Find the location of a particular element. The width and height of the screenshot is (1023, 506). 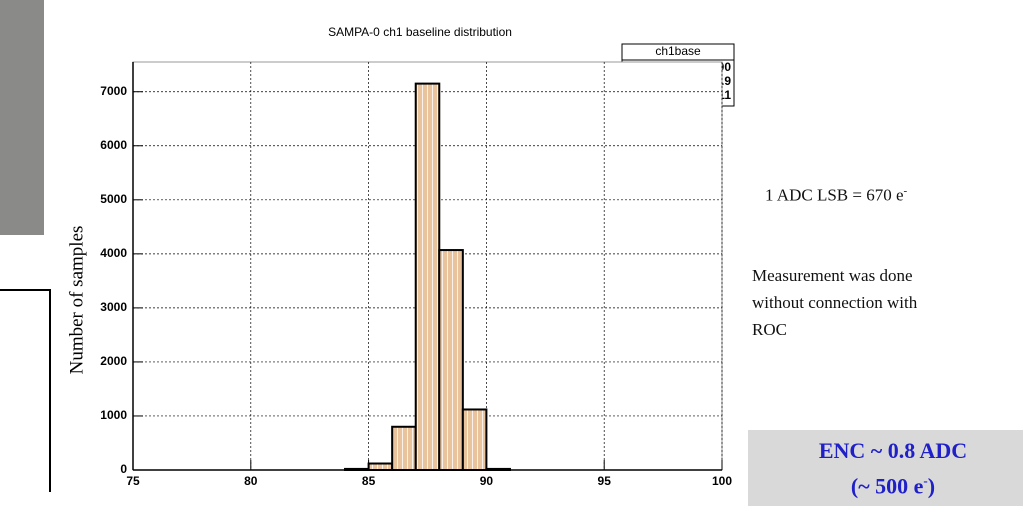

x-tick-label: 90 is located at coordinates (487, 481).